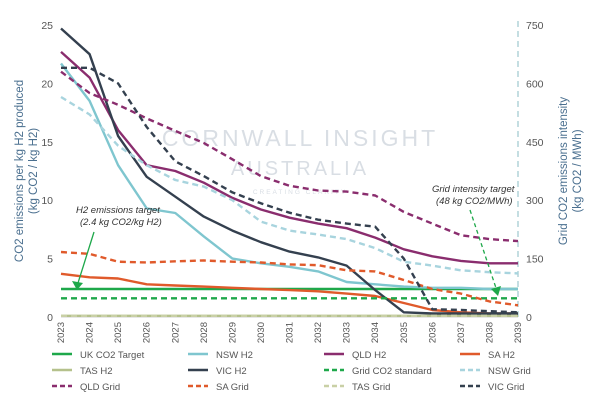 The width and height of the screenshot is (600, 416). Describe the element at coordinates (47, 84) in the screenshot. I see `y-left-tick-label: 20` at that location.